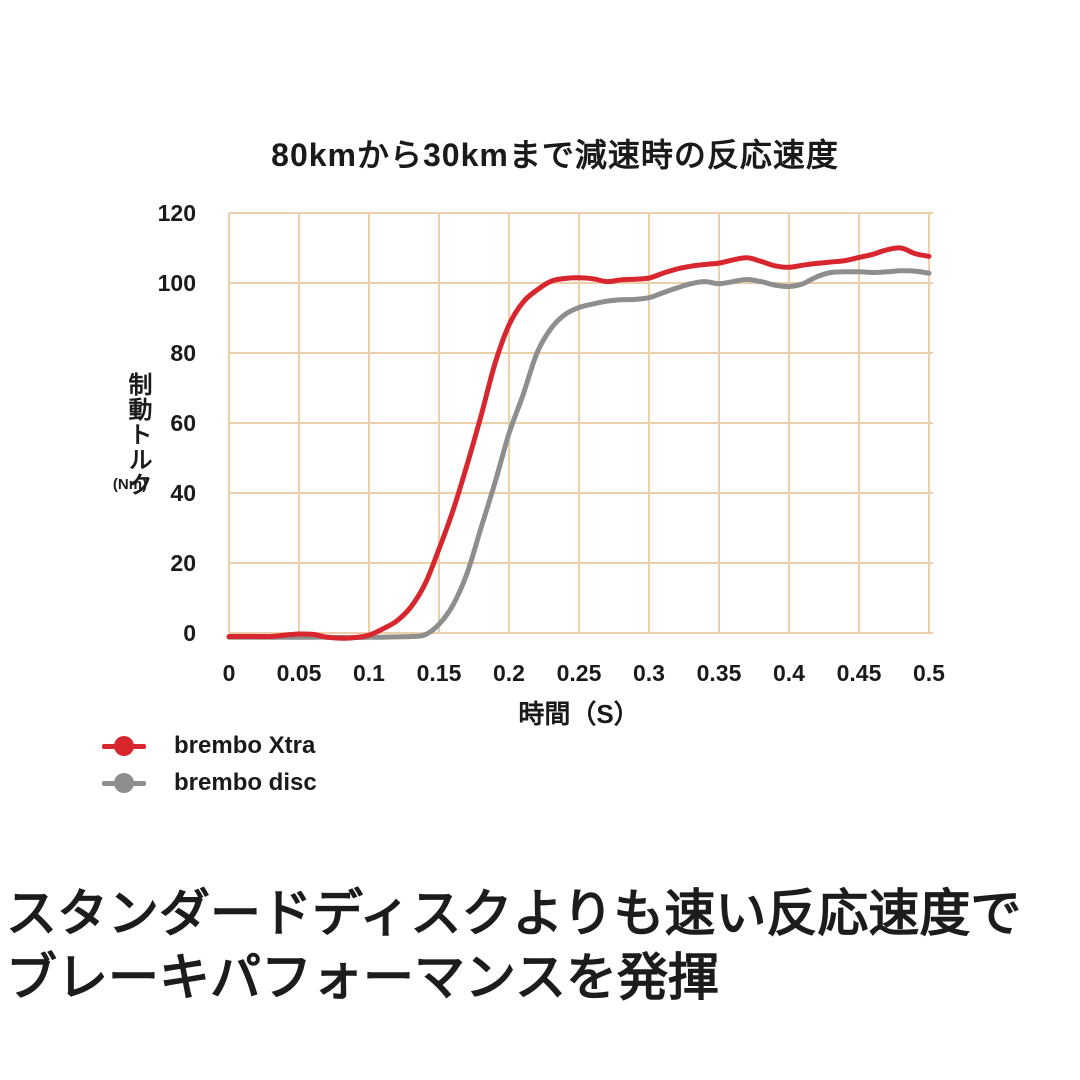 Image resolution: width=1080 pixels, height=1080 pixels. What do you see at coordinates (929, 673) in the screenshot?
I see `x-tick-label: 0.5` at bounding box center [929, 673].